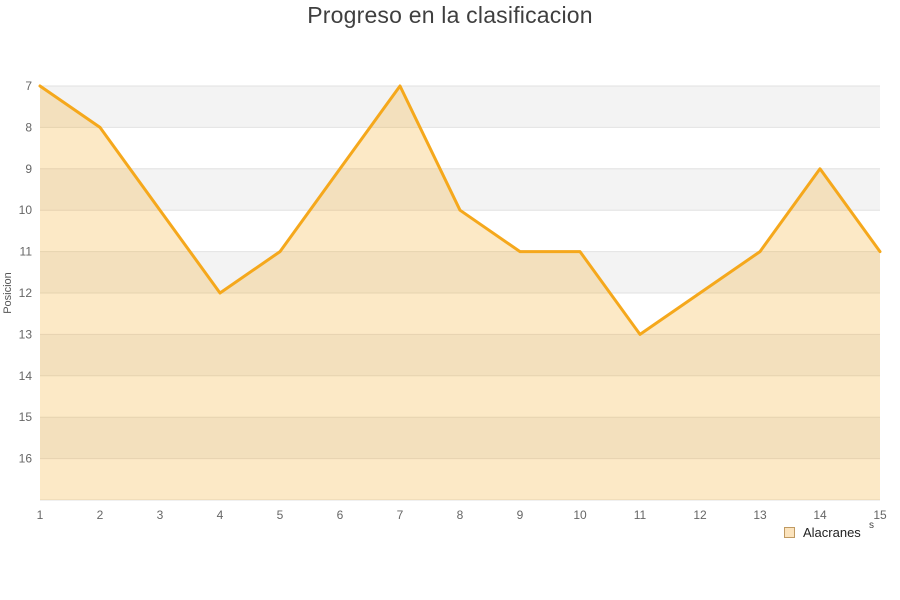  Describe the element at coordinates (640, 515) in the screenshot. I see `x-tick-label: 11` at that location.